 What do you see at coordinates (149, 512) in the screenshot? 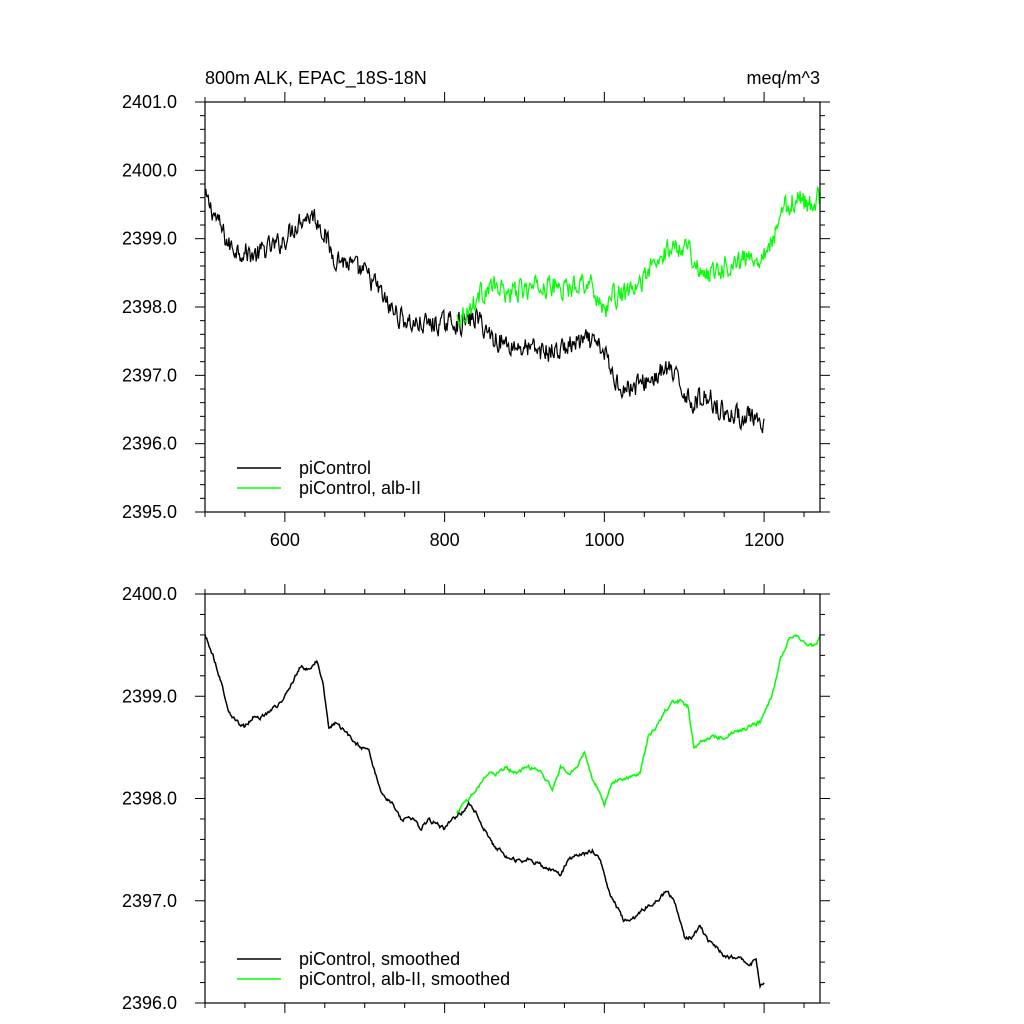
I see `y-tick-label: 2395.0` at bounding box center [149, 512].